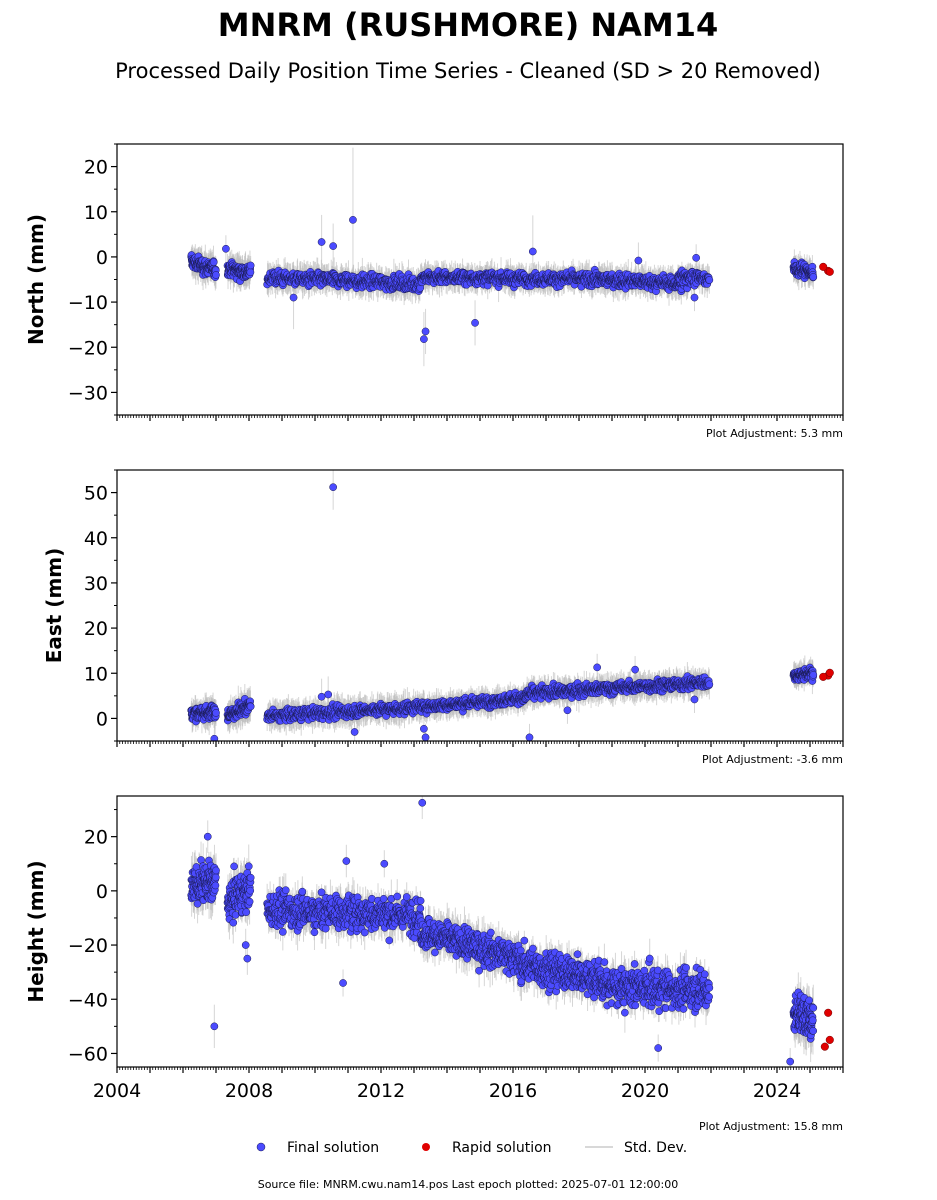 Image resolution: width=937 pixels, height=1200 pixels. What do you see at coordinates (102, 258) in the screenshot?
I see `north-ytick-label: 0` at bounding box center [102, 258].